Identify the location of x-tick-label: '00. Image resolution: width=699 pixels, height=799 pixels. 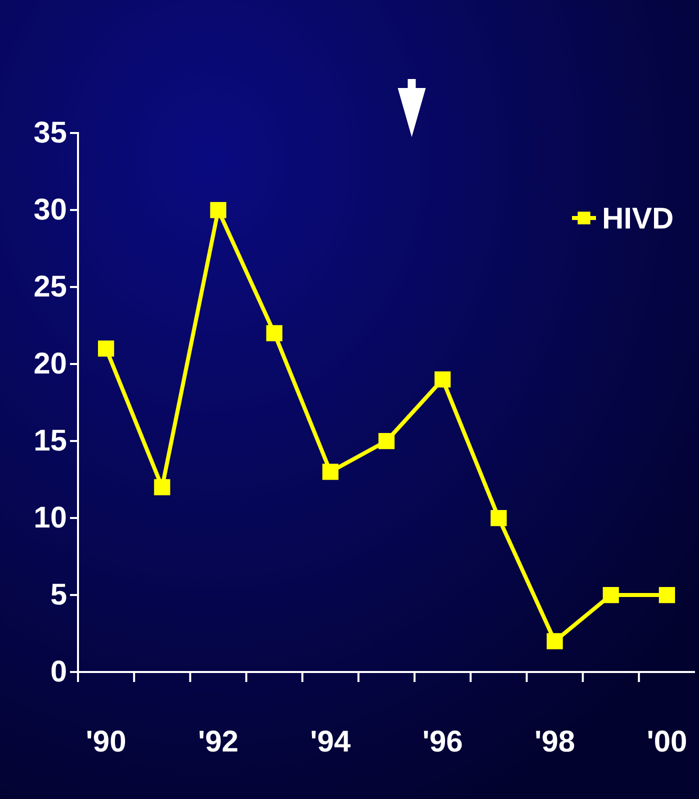
(667, 741).